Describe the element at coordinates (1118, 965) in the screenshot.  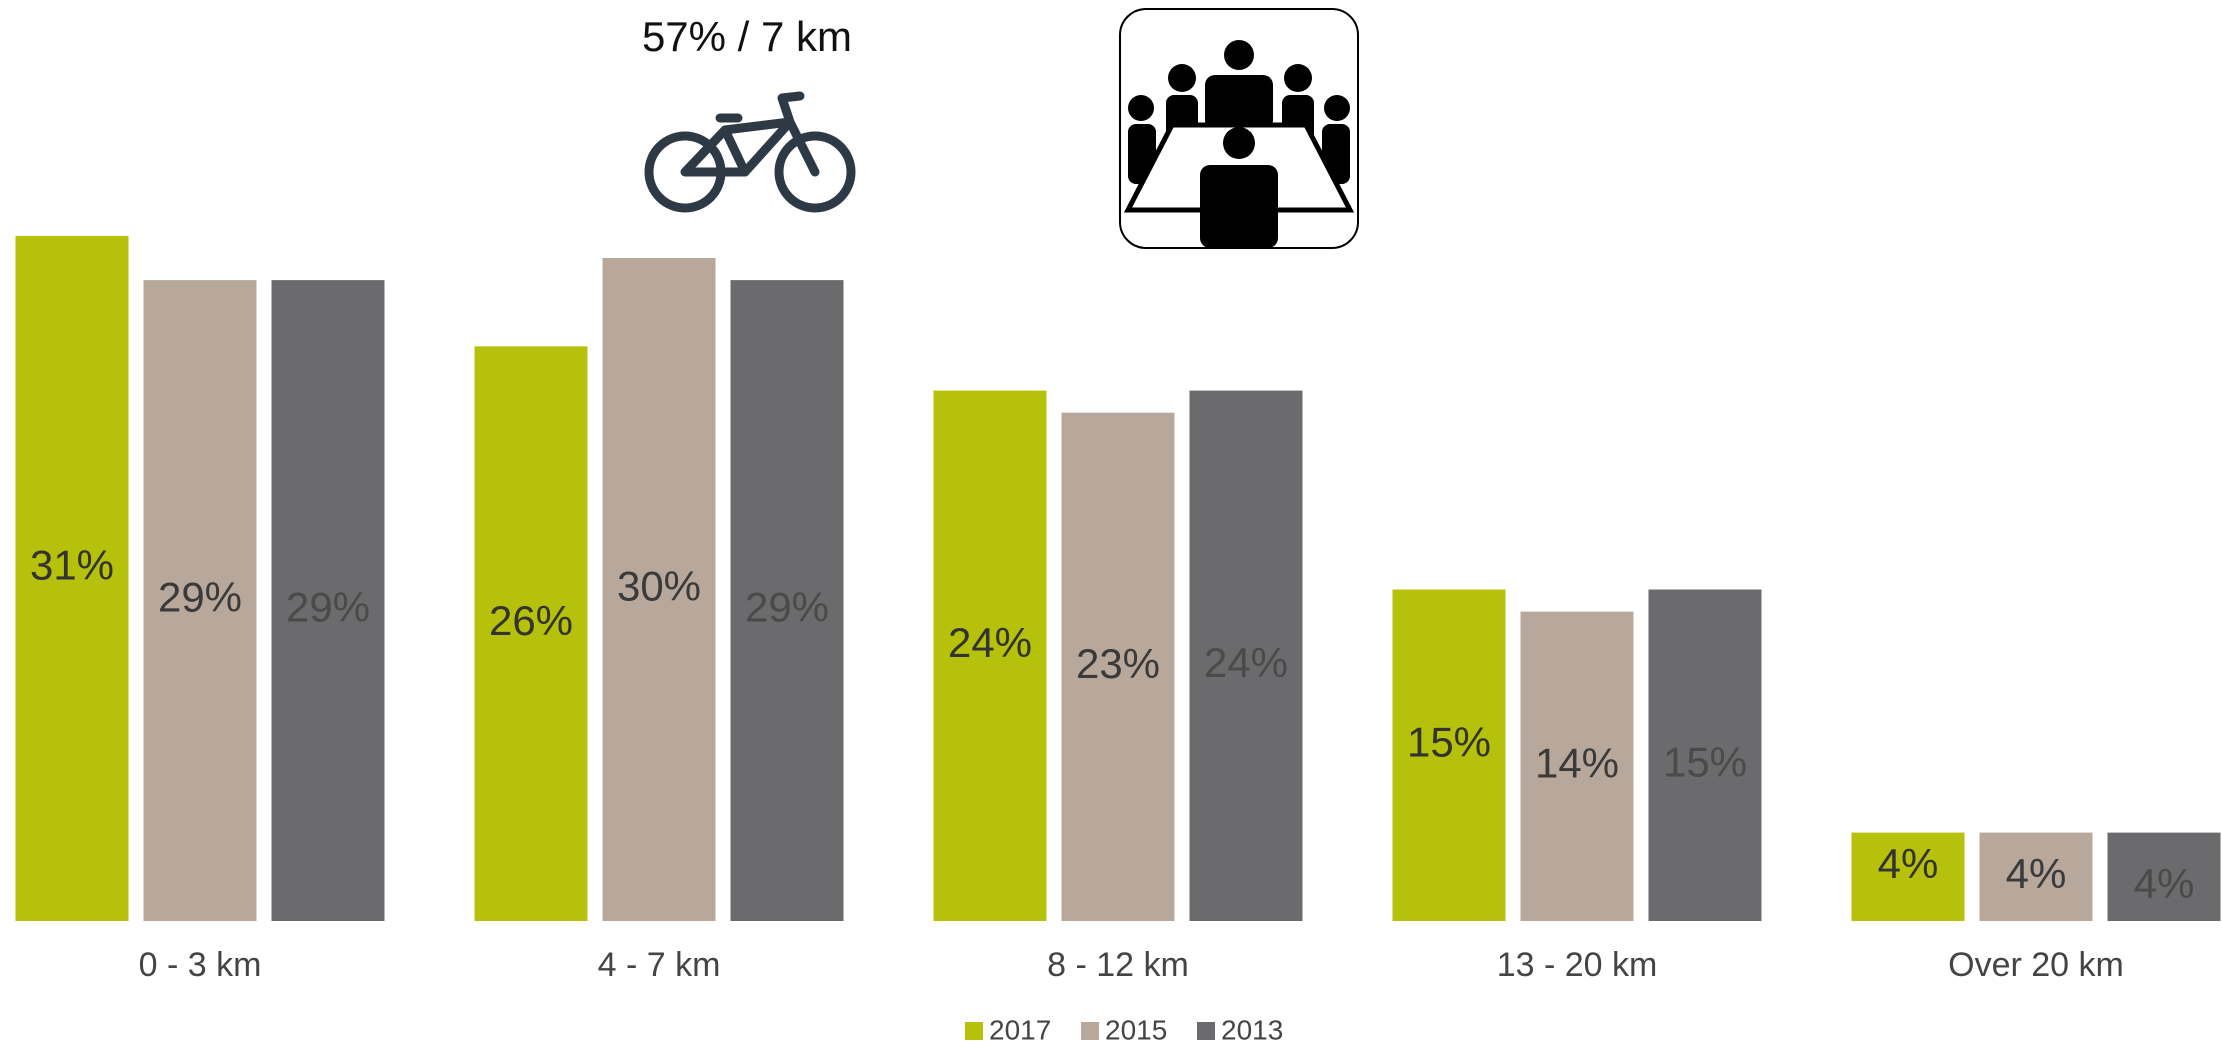
I see `x-tick-label: 8 - 12 km` at that location.